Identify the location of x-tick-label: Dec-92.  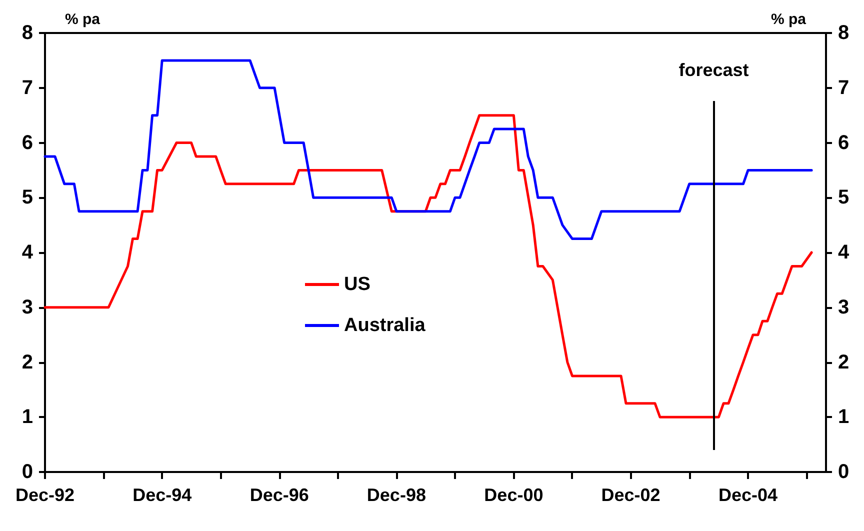
(45, 495).